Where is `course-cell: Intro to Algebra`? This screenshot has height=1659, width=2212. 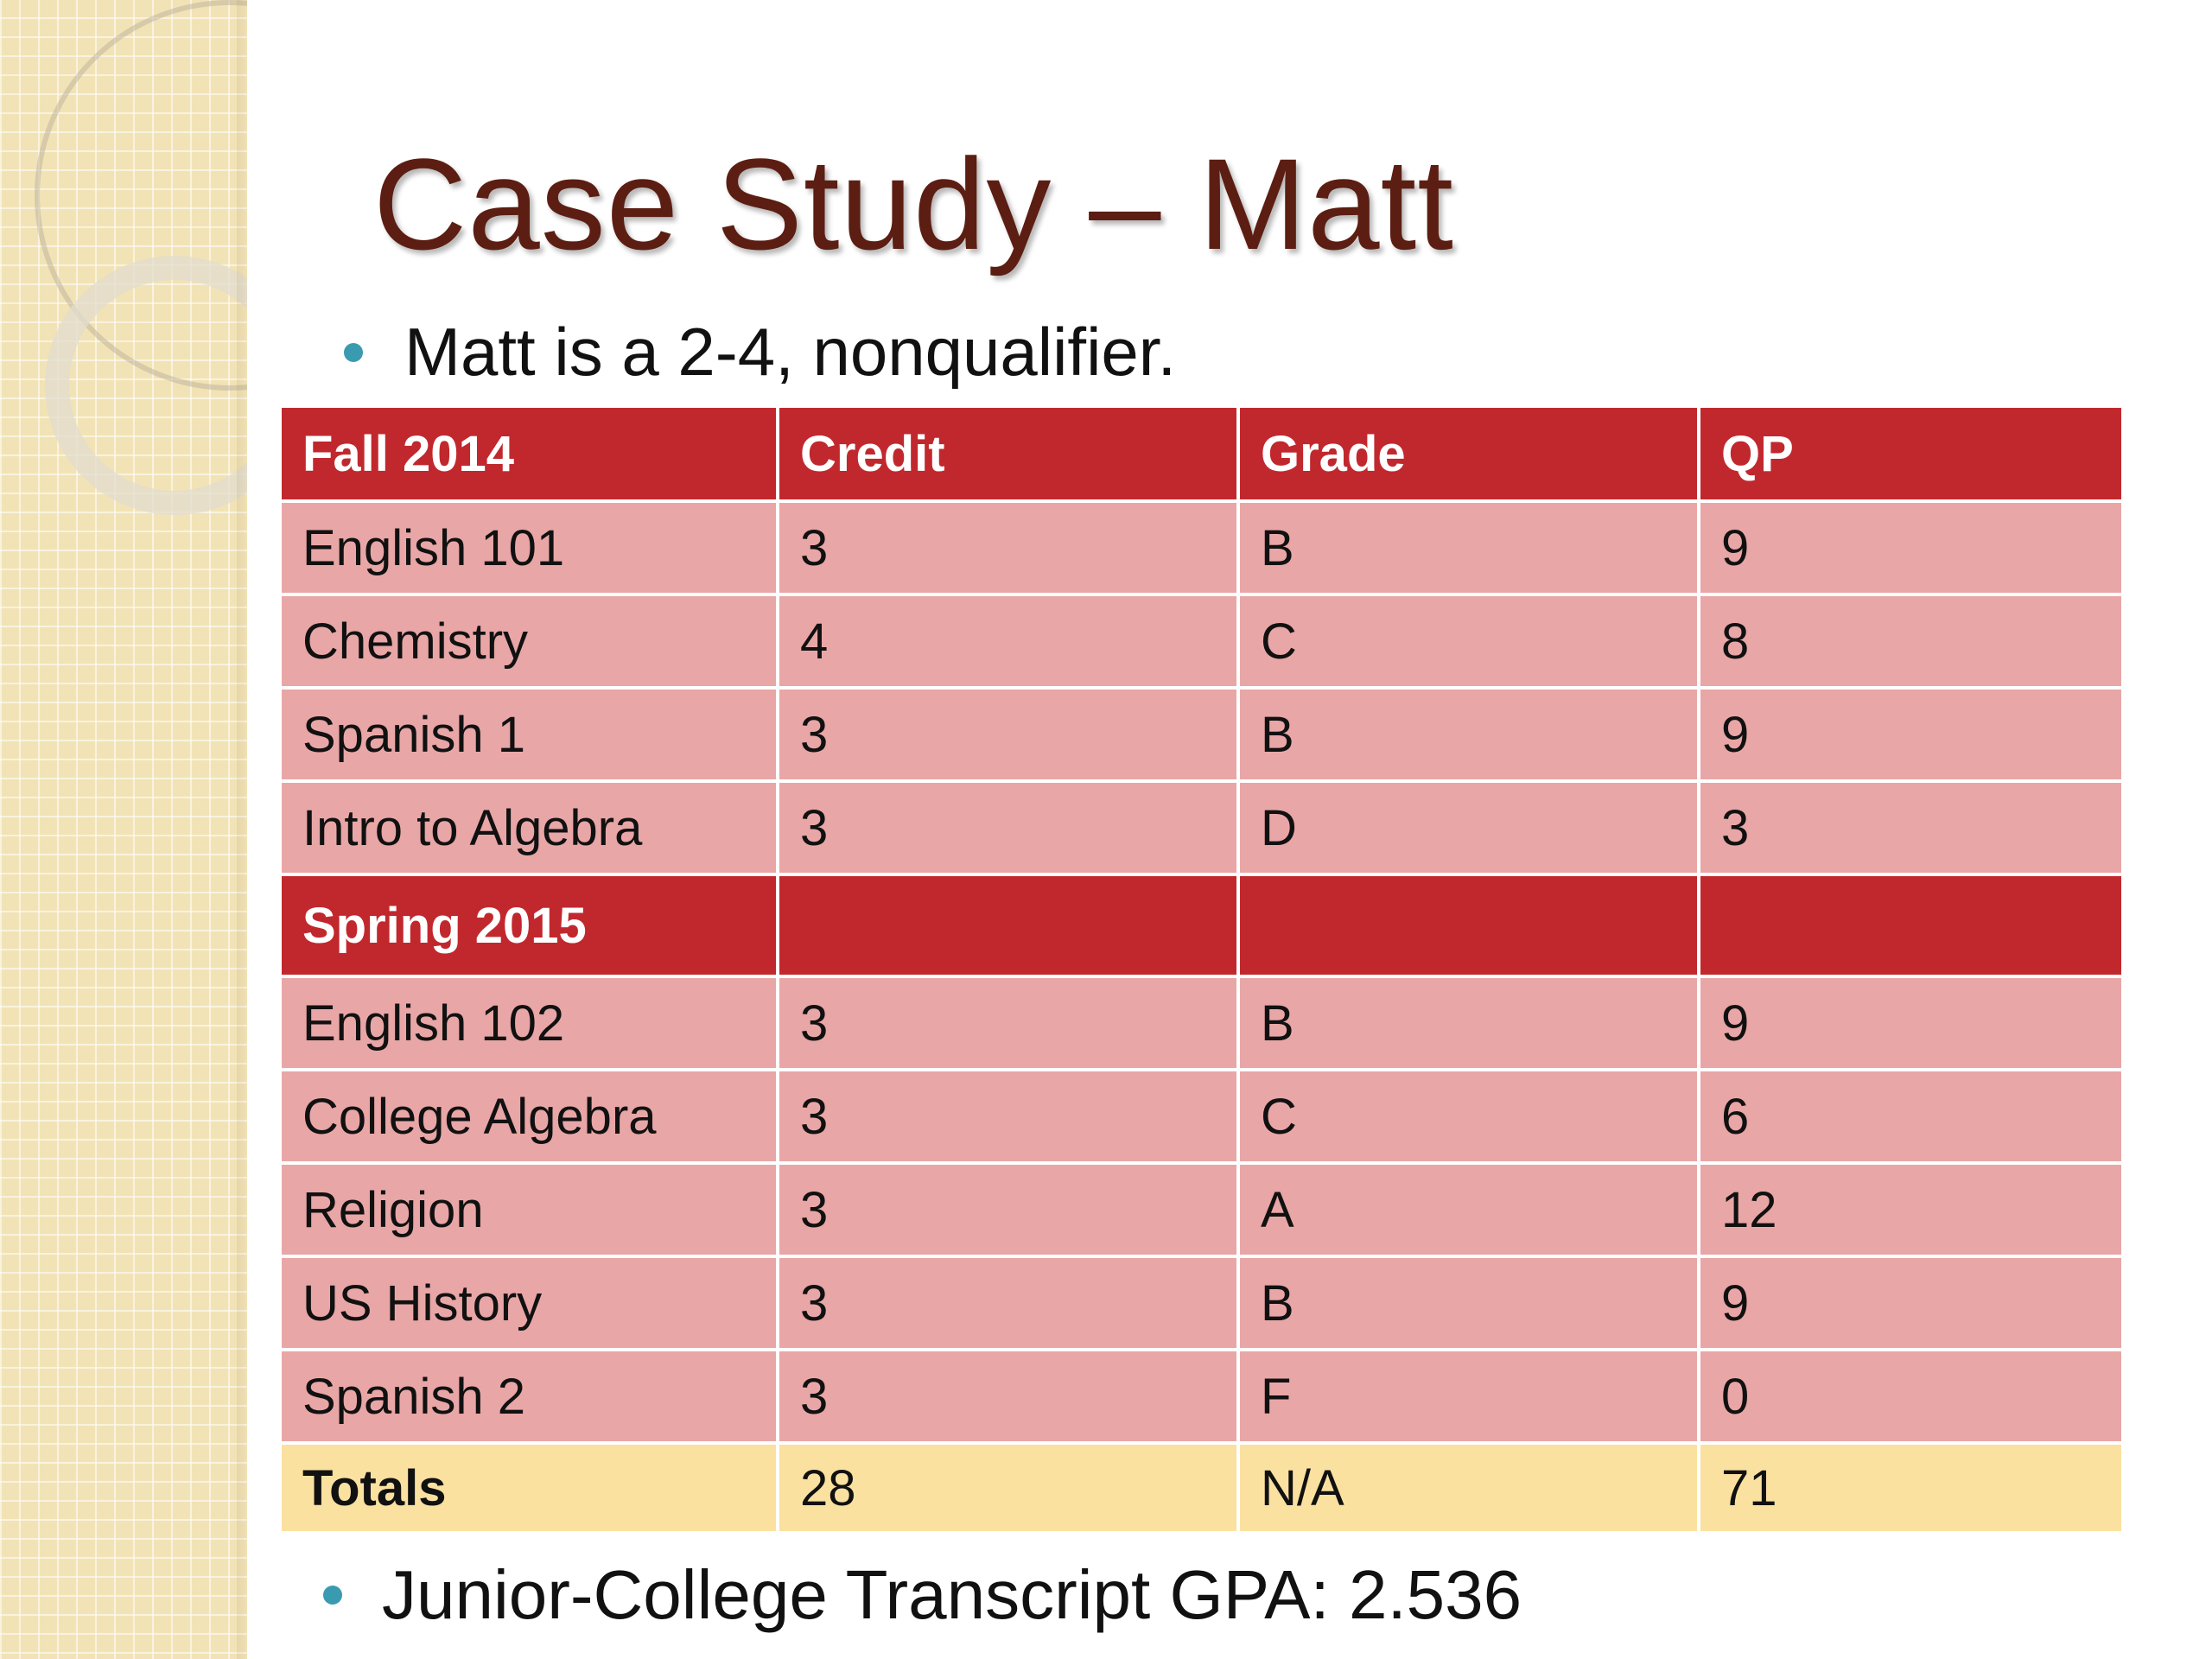 course-cell: Intro to Algebra is located at coordinates (528, 827).